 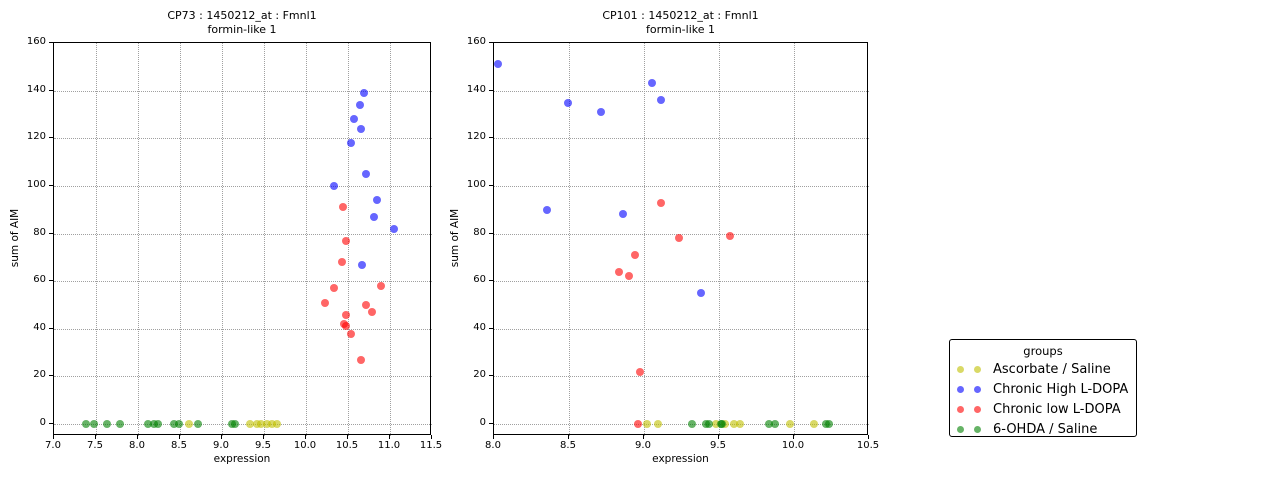 What do you see at coordinates (455, 238) in the screenshot?
I see `plot2-ylabel: sum of AIM` at bounding box center [455, 238].